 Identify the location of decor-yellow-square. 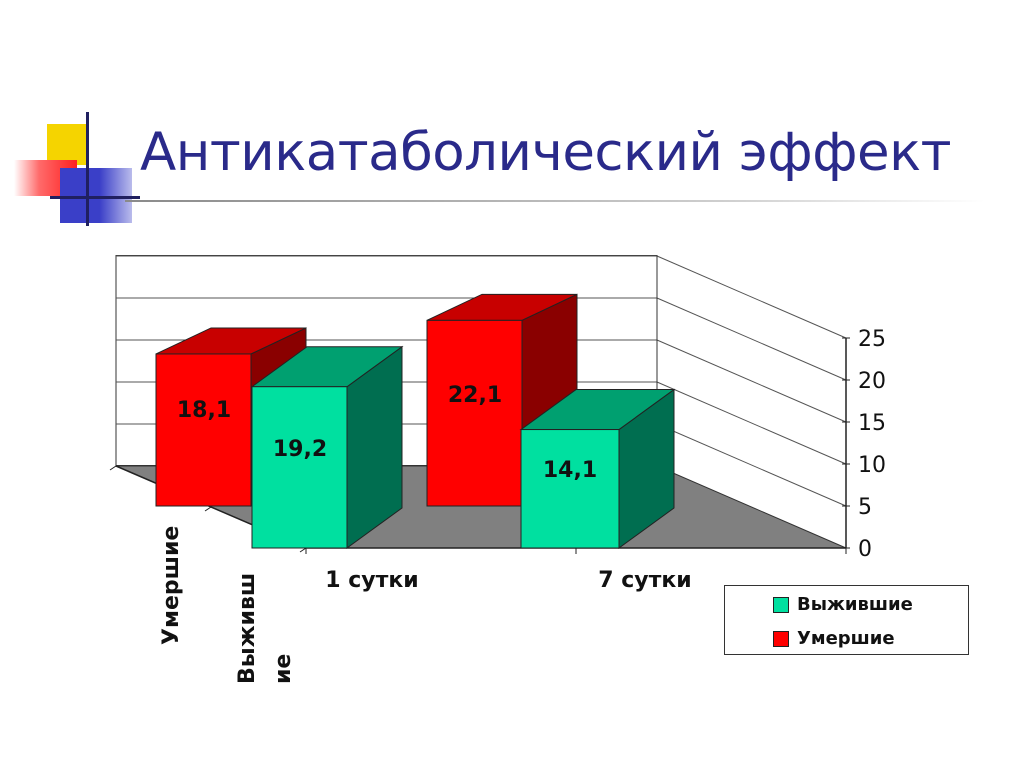
(67, 144).